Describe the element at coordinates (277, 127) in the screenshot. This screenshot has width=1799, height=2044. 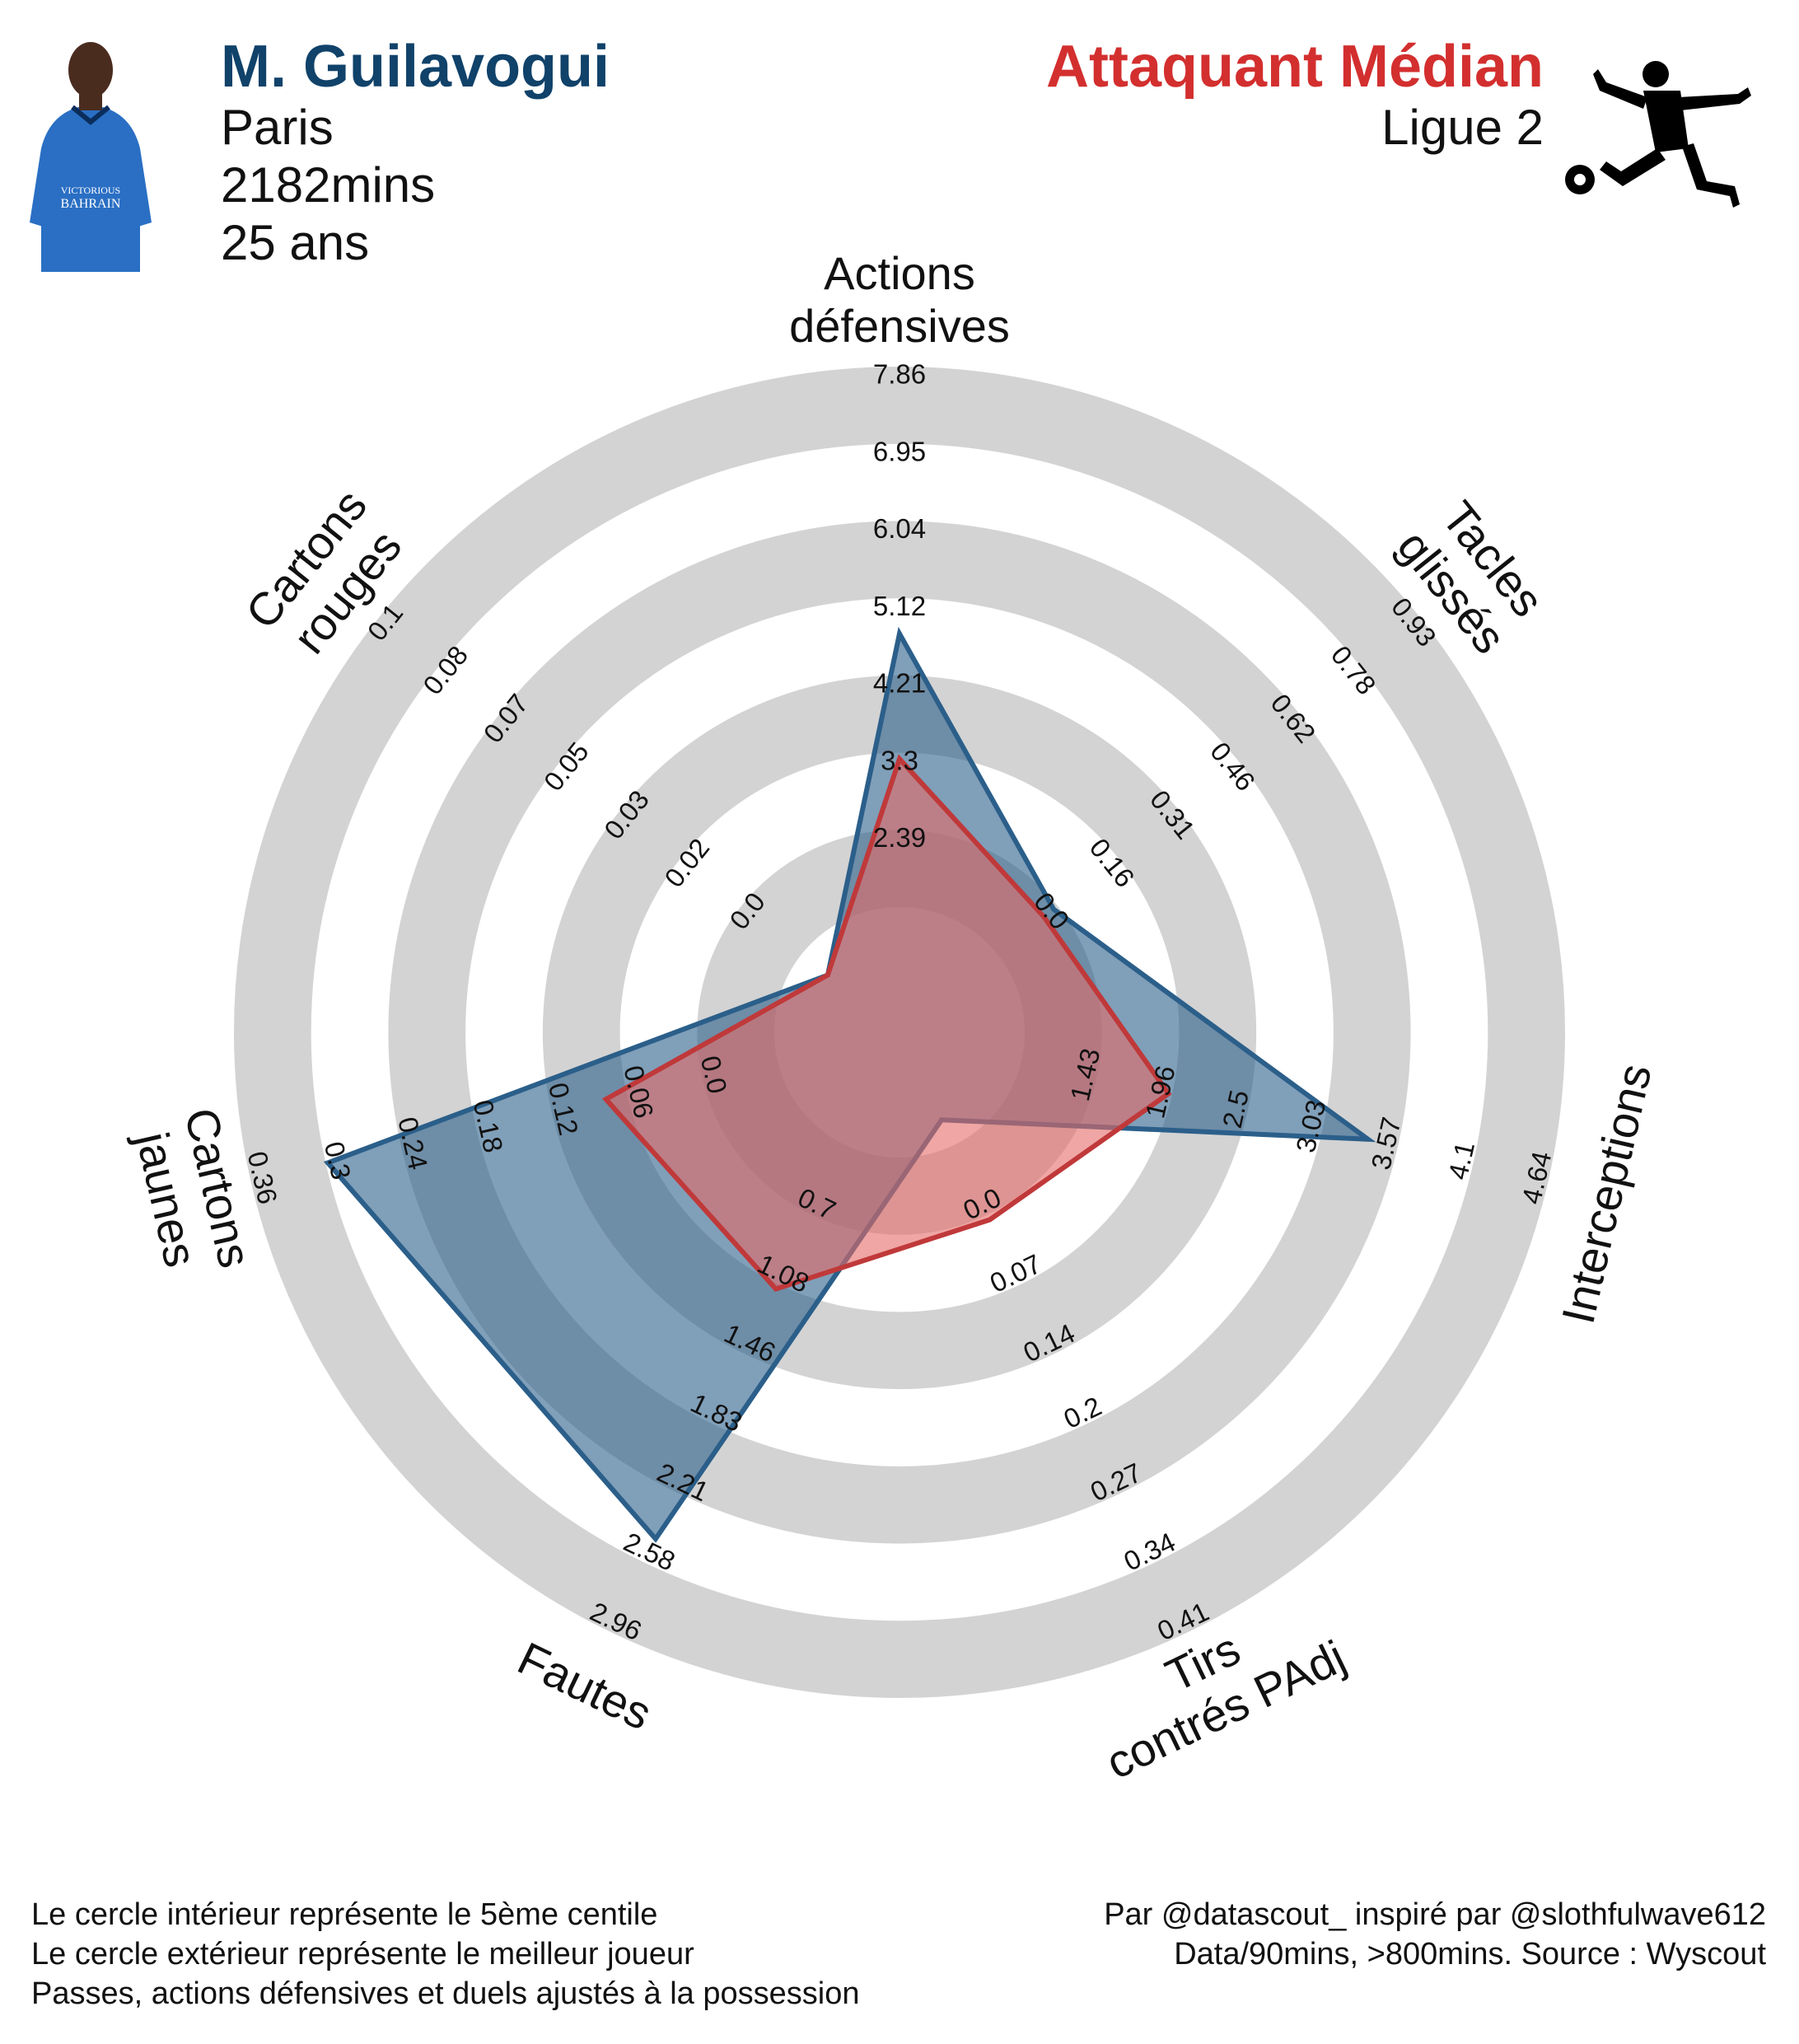
I see `team-name: Paris` at that location.